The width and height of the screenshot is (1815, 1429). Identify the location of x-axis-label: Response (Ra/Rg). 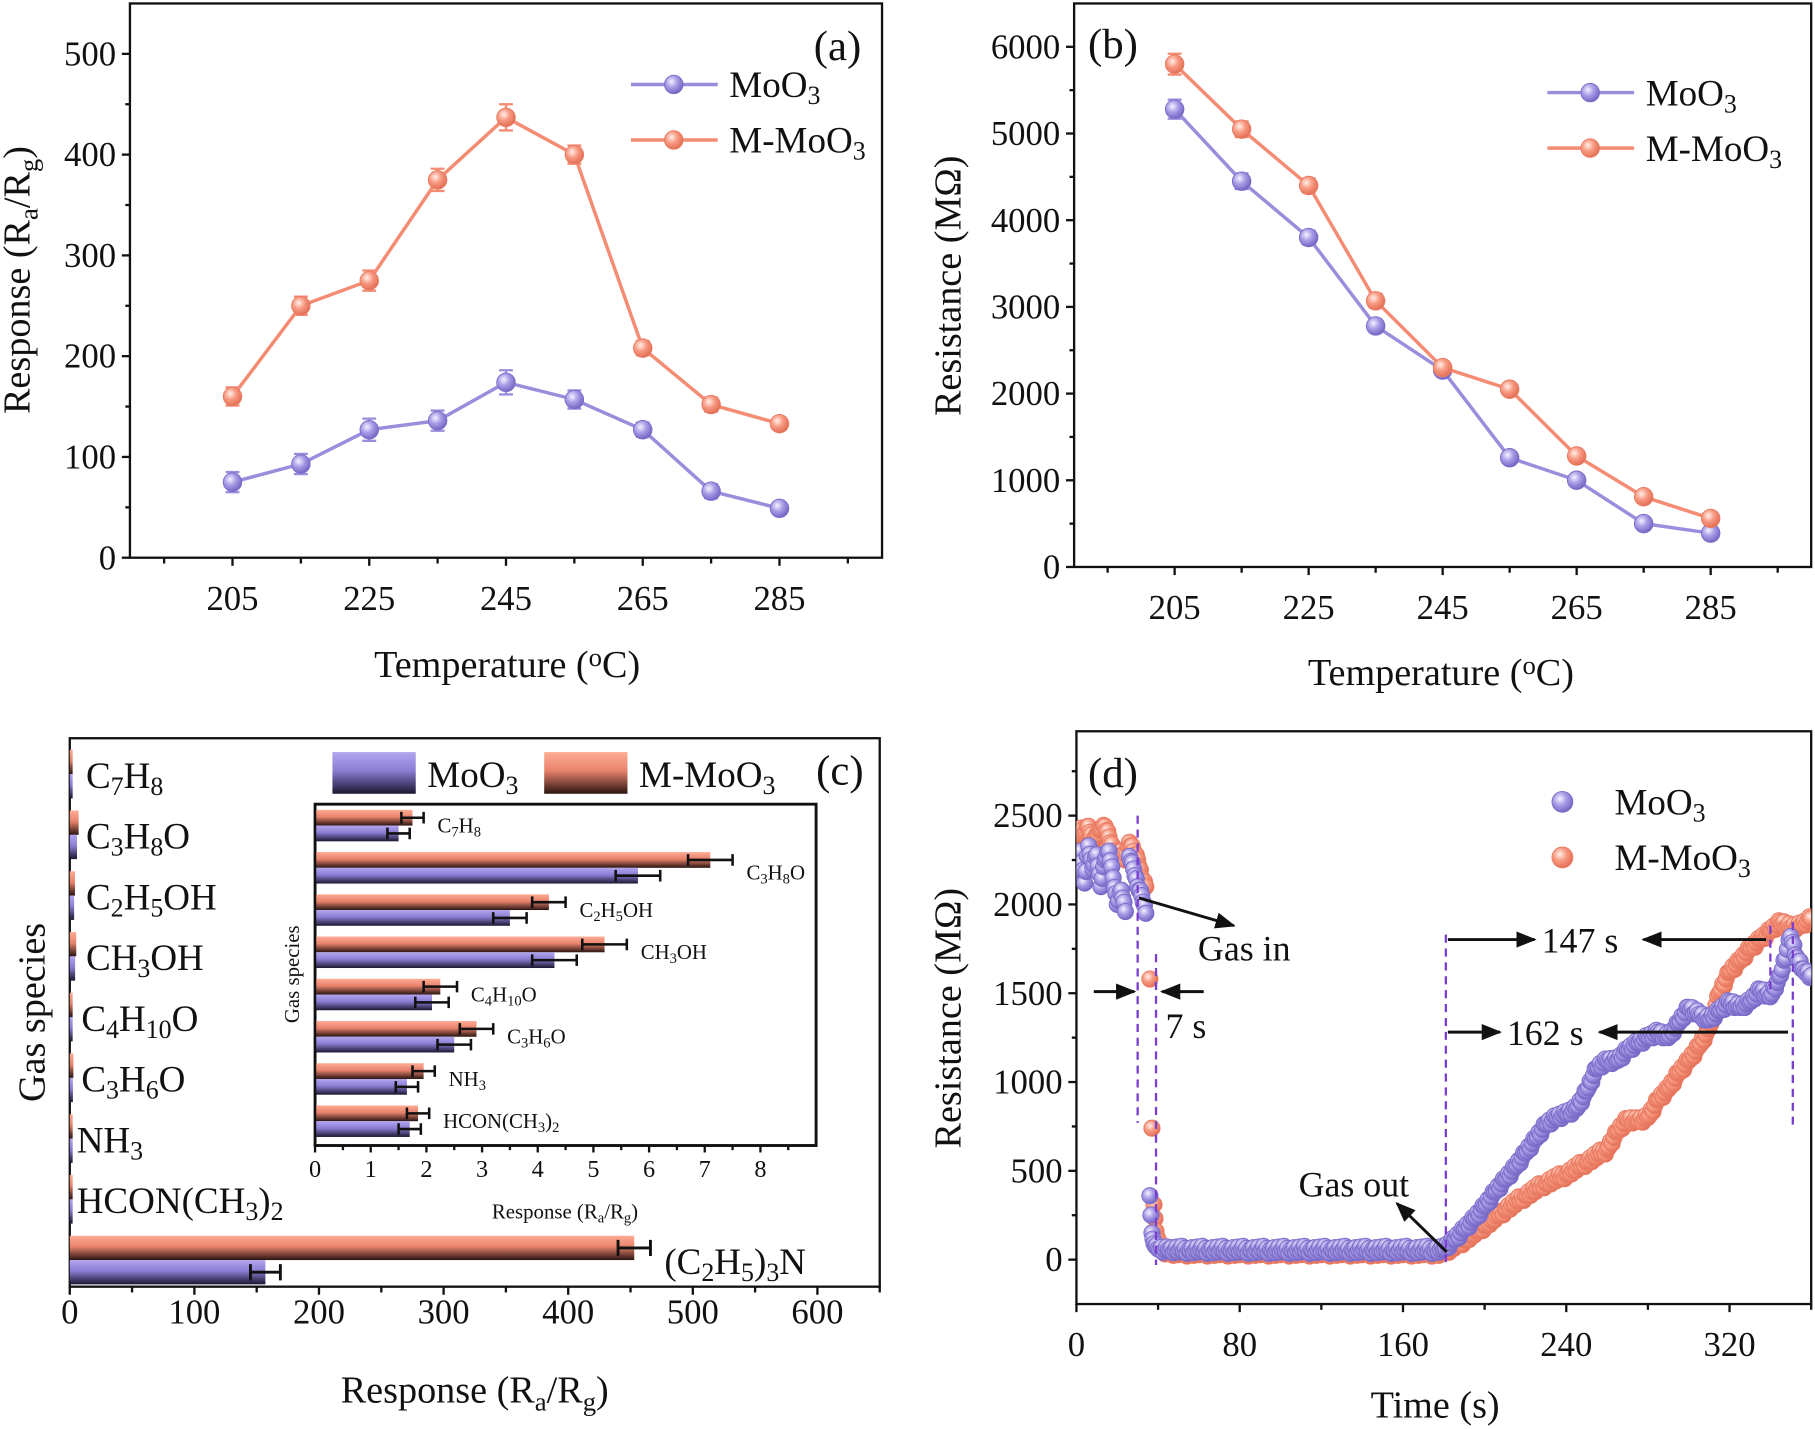
(475, 1392).